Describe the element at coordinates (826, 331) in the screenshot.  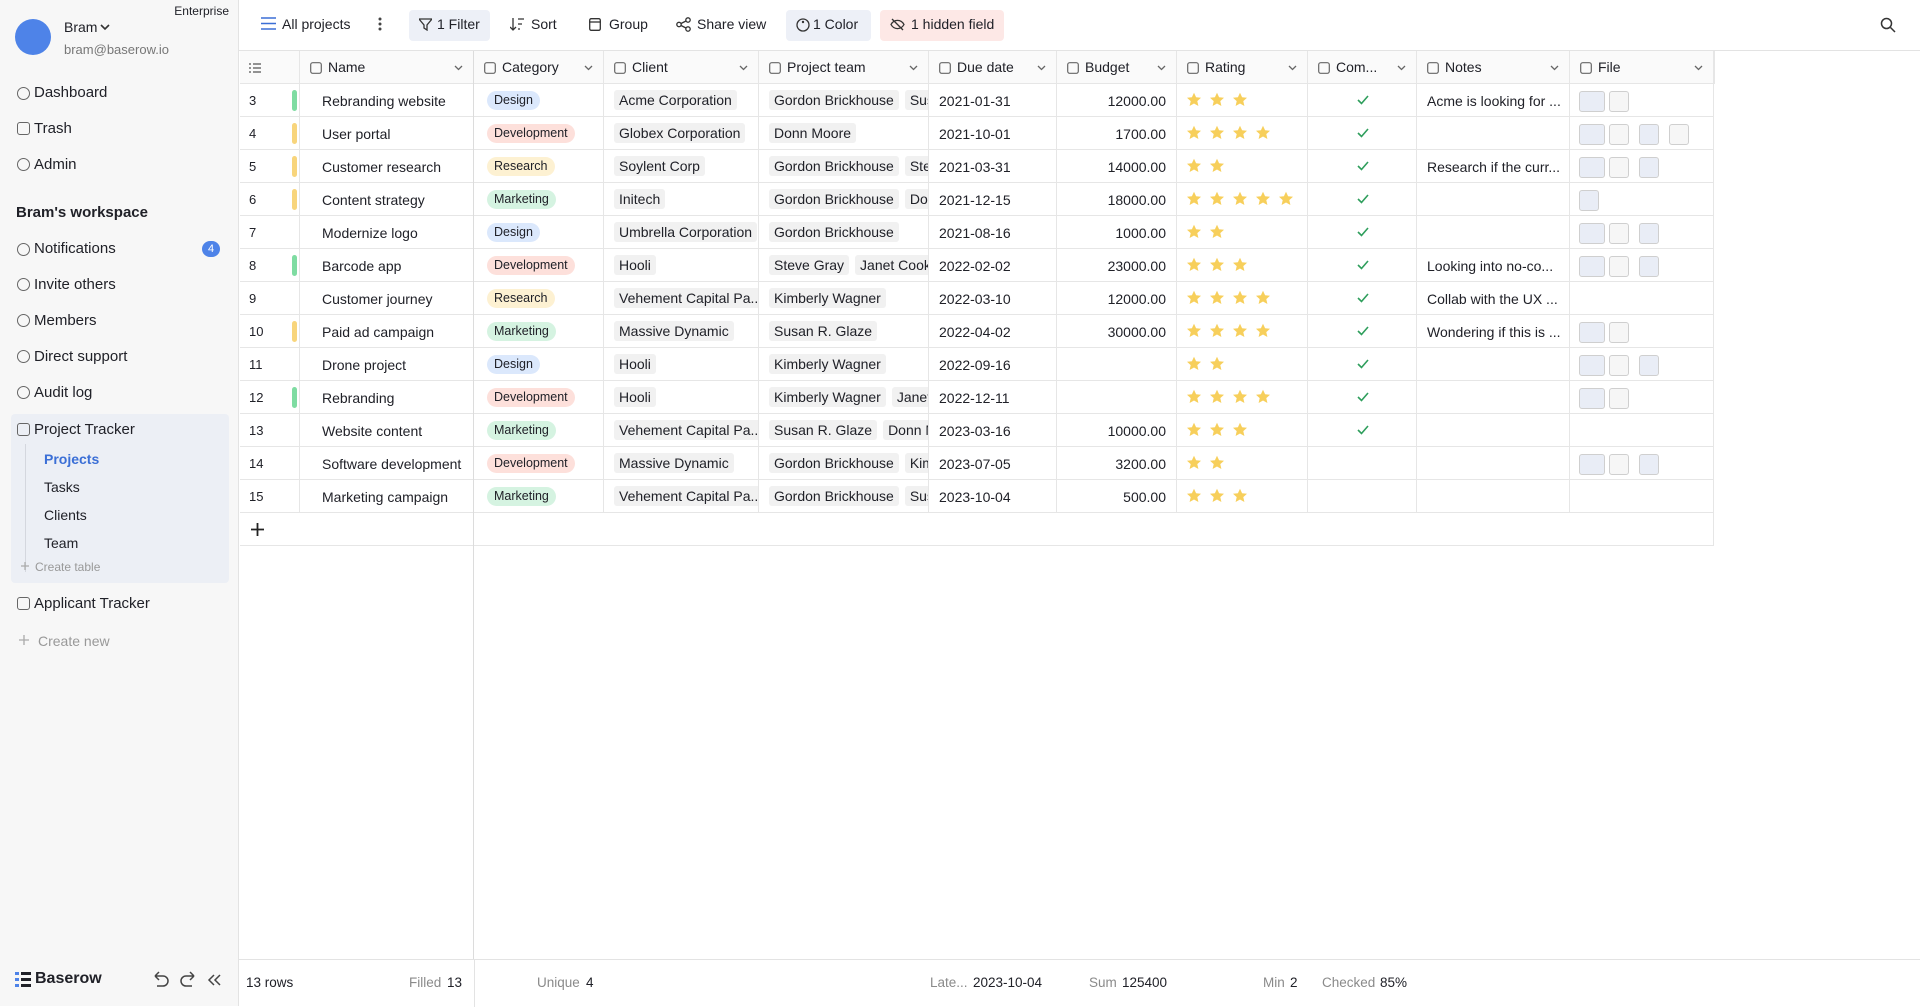
I see `team: Susan R. Glaze` at that location.